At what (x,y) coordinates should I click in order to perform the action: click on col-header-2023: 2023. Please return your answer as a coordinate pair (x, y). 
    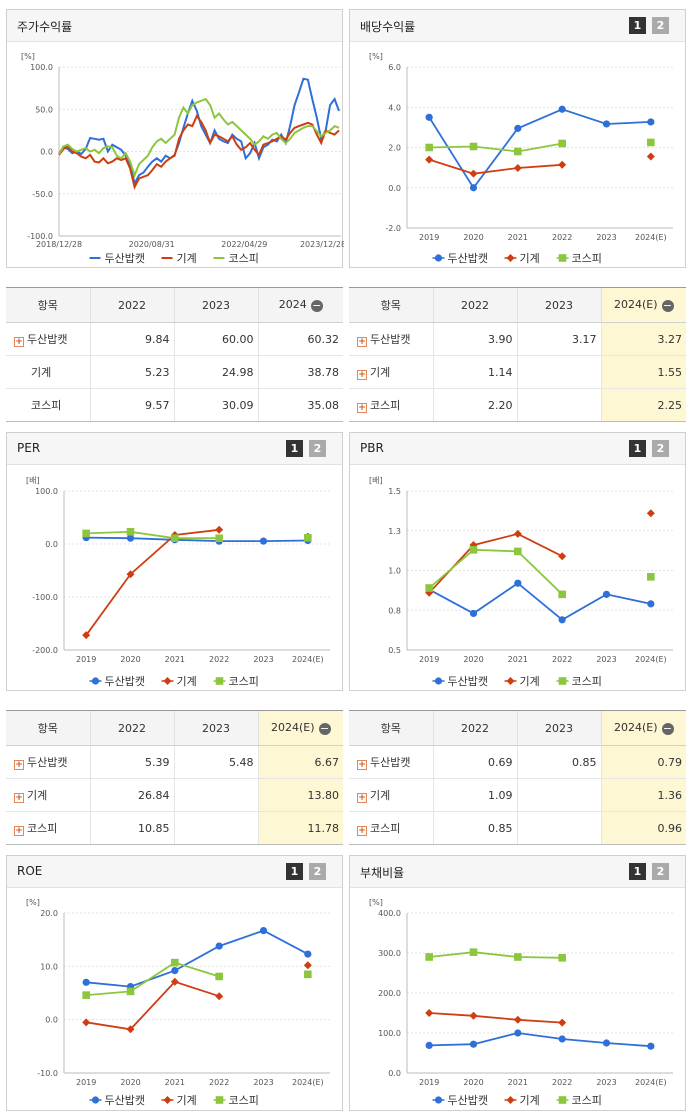
    Looking at the image, I should click on (215, 305).